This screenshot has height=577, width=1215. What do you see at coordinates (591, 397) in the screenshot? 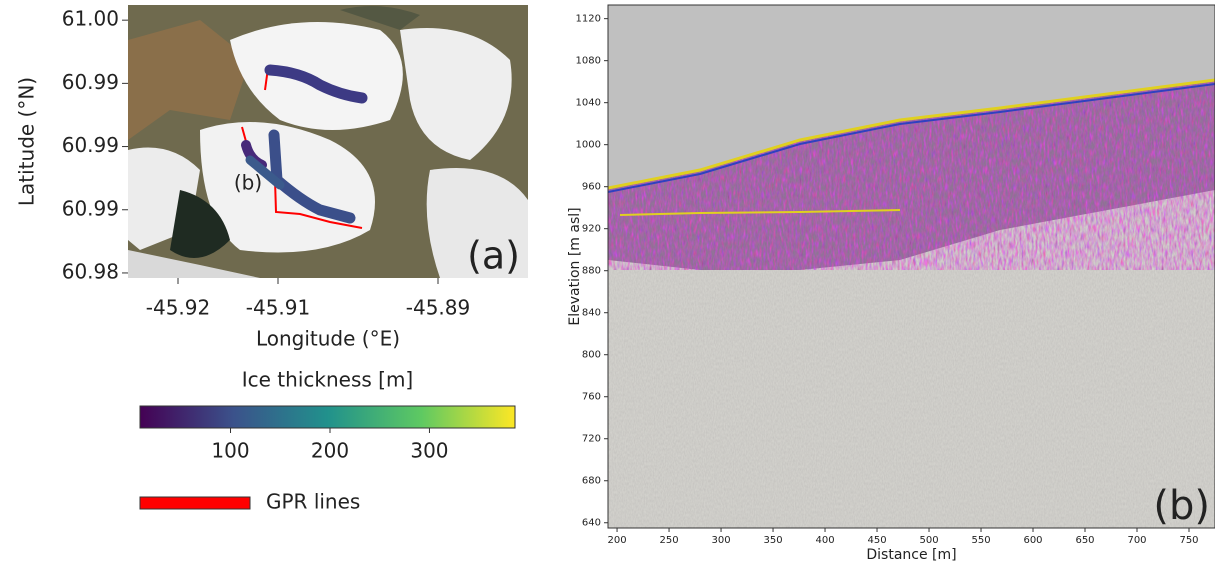
I see `y-tick-label: 760` at bounding box center [591, 397].